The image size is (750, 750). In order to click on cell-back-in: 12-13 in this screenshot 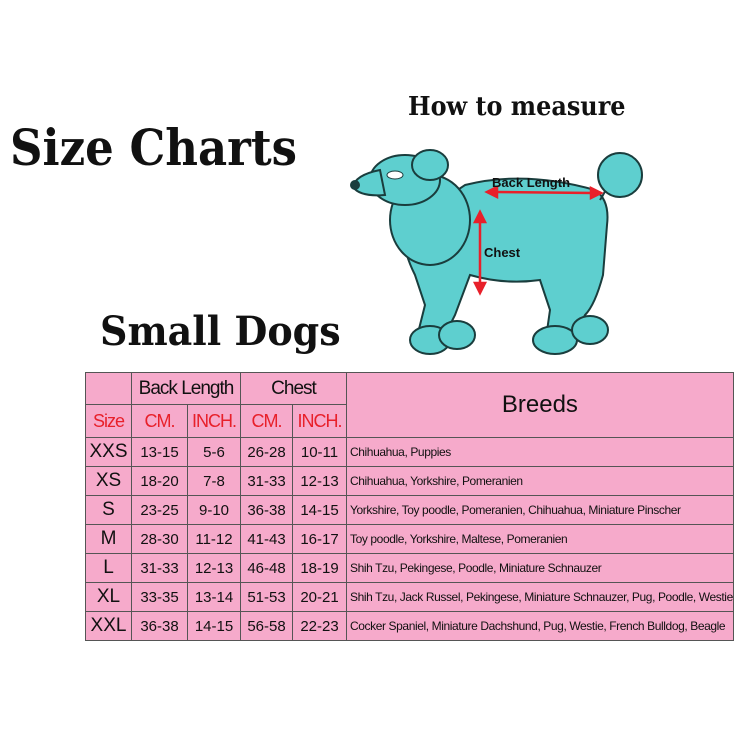, I will do `click(214, 568)`.